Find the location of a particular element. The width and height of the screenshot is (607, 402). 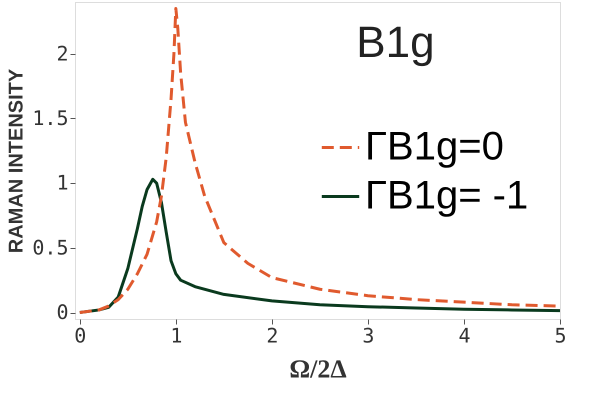

annotation: B1g is located at coordinates (395, 42).